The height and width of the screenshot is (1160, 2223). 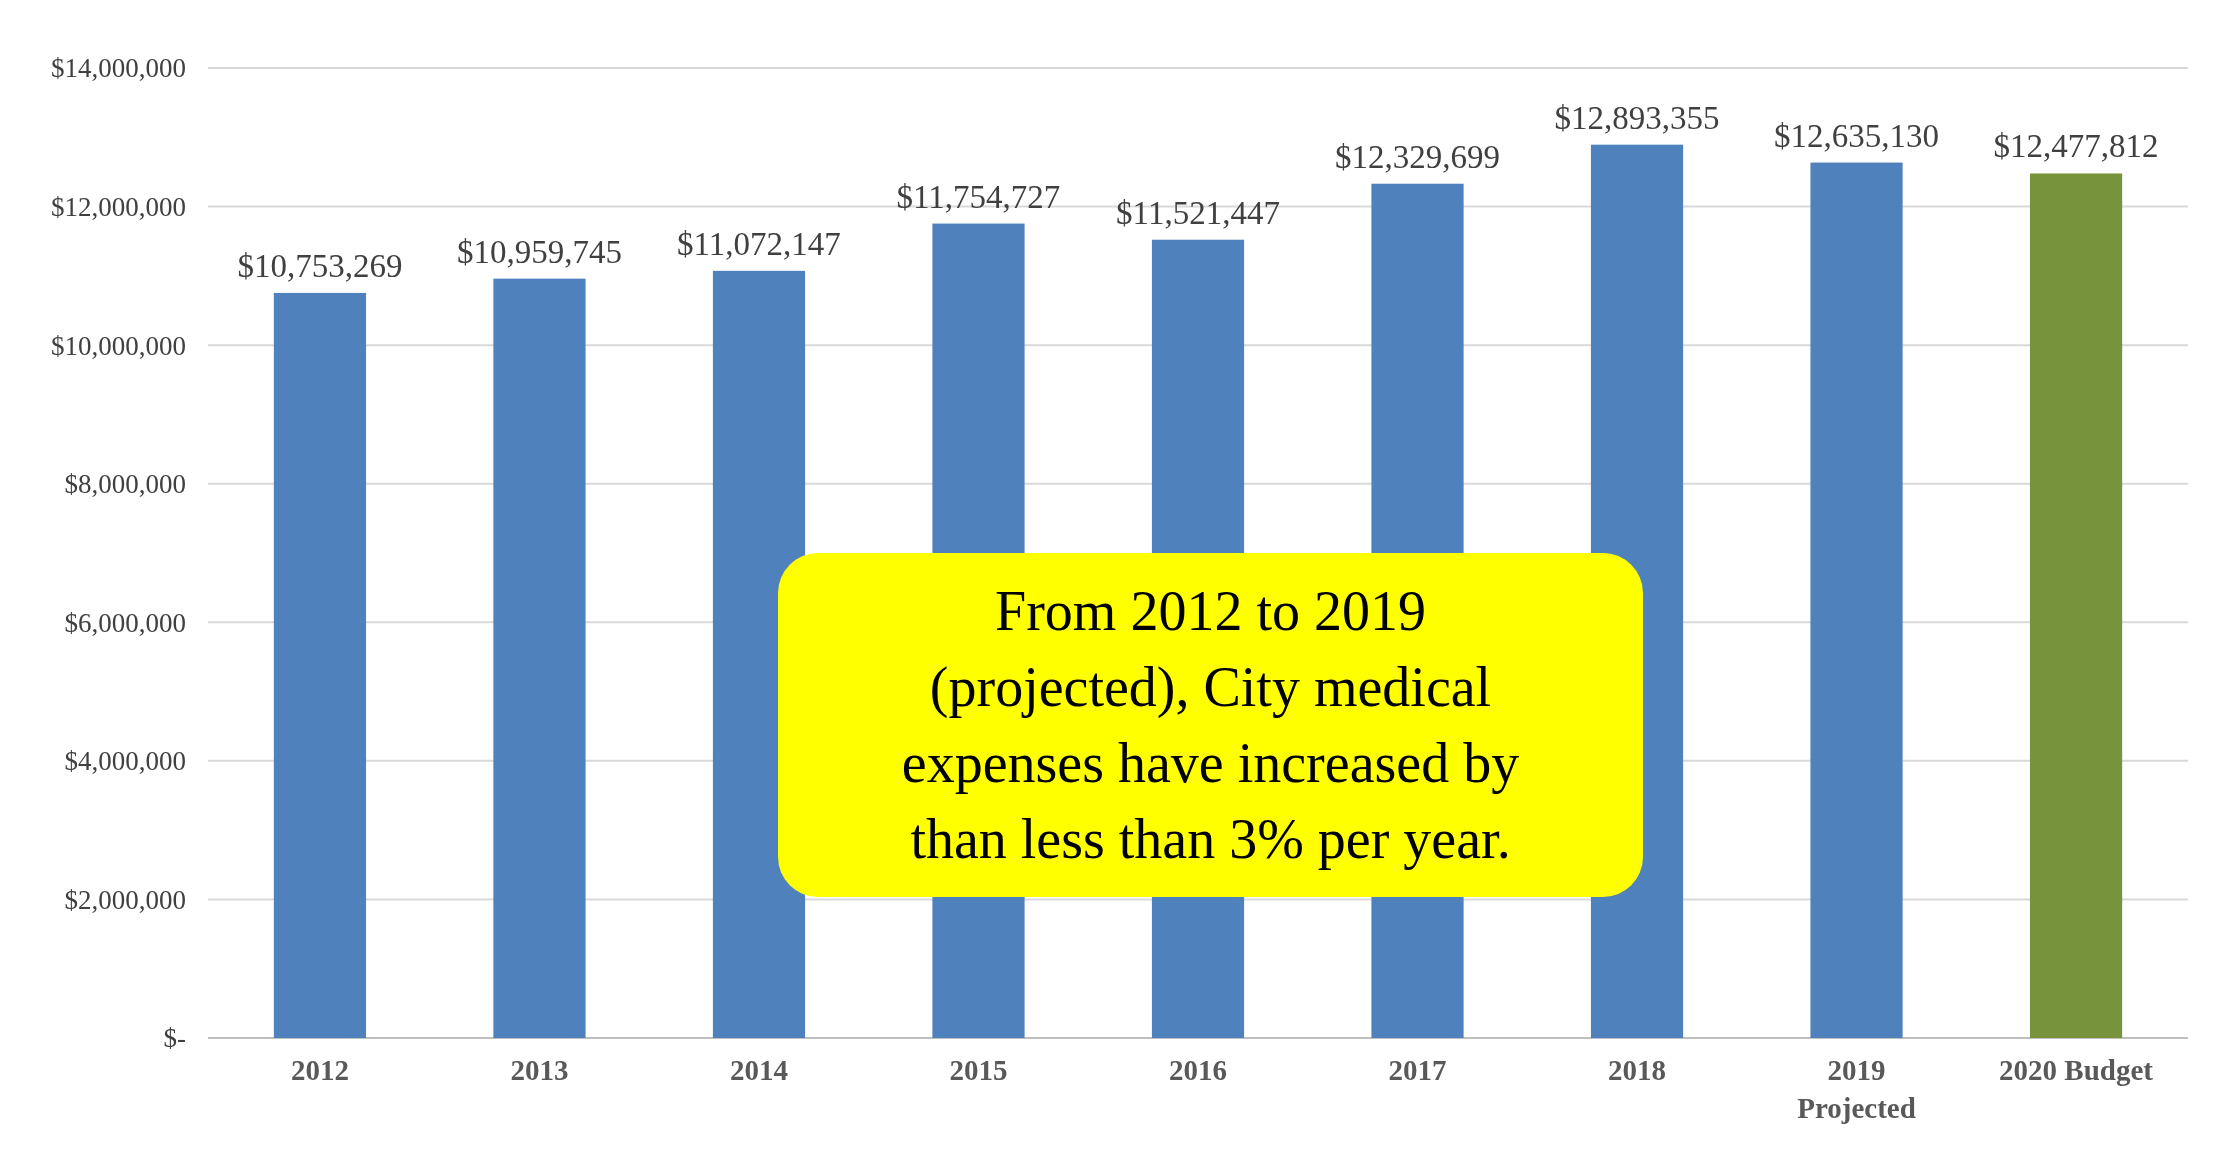 What do you see at coordinates (539, 251) in the screenshot?
I see `data-label: $10,959,745` at bounding box center [539, 251].